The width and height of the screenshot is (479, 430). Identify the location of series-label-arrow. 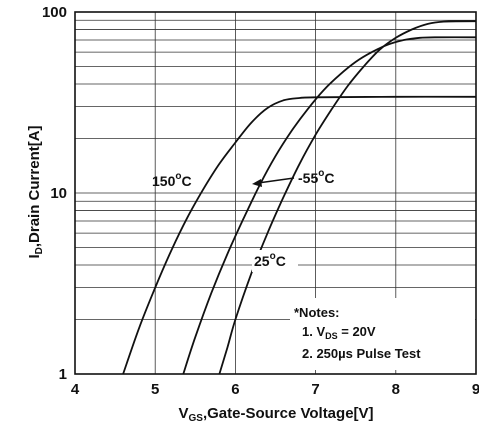
(276, 180).